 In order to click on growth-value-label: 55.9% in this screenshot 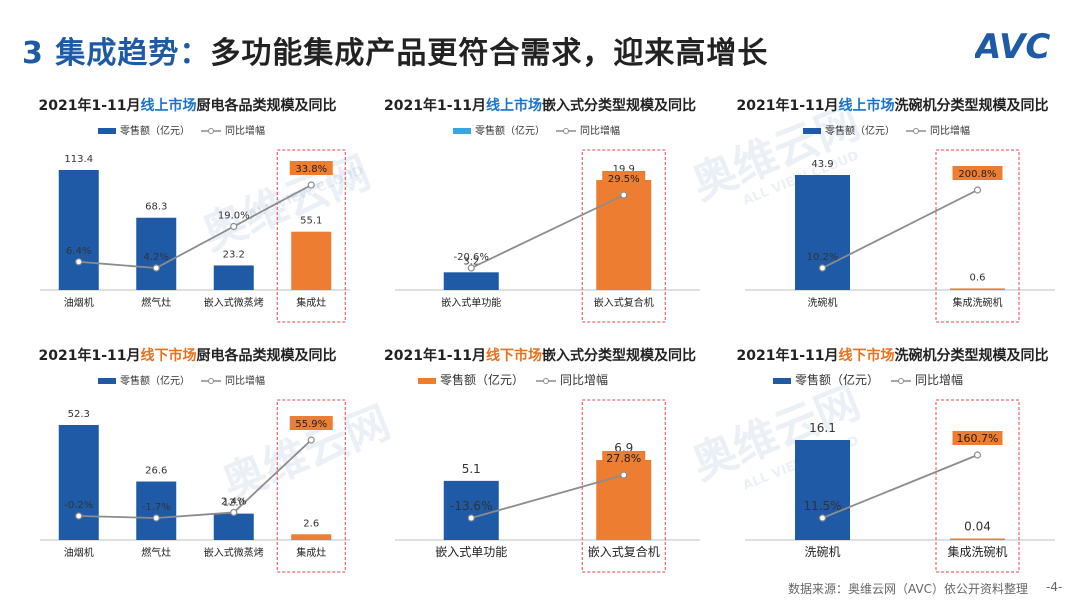, I will do `click(311, 424)`.